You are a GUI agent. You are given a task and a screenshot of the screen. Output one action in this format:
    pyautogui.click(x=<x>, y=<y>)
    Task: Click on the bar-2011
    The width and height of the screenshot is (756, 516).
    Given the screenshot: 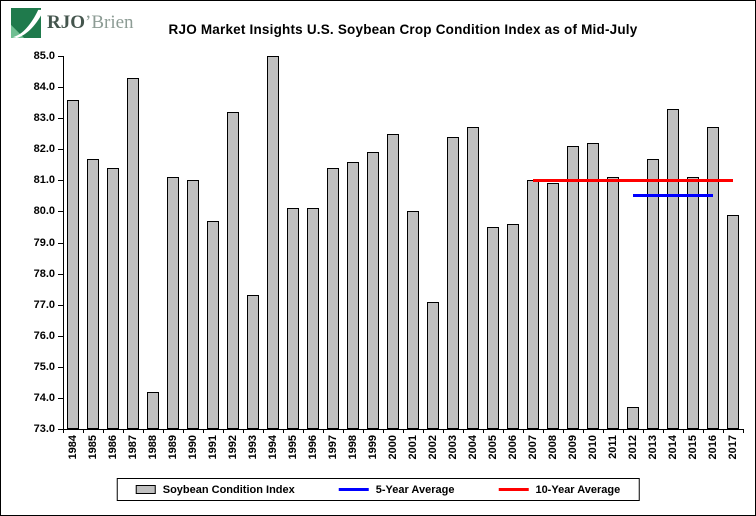 What is the action you would take?
    pyautogui.click(x=613, y=303)
    